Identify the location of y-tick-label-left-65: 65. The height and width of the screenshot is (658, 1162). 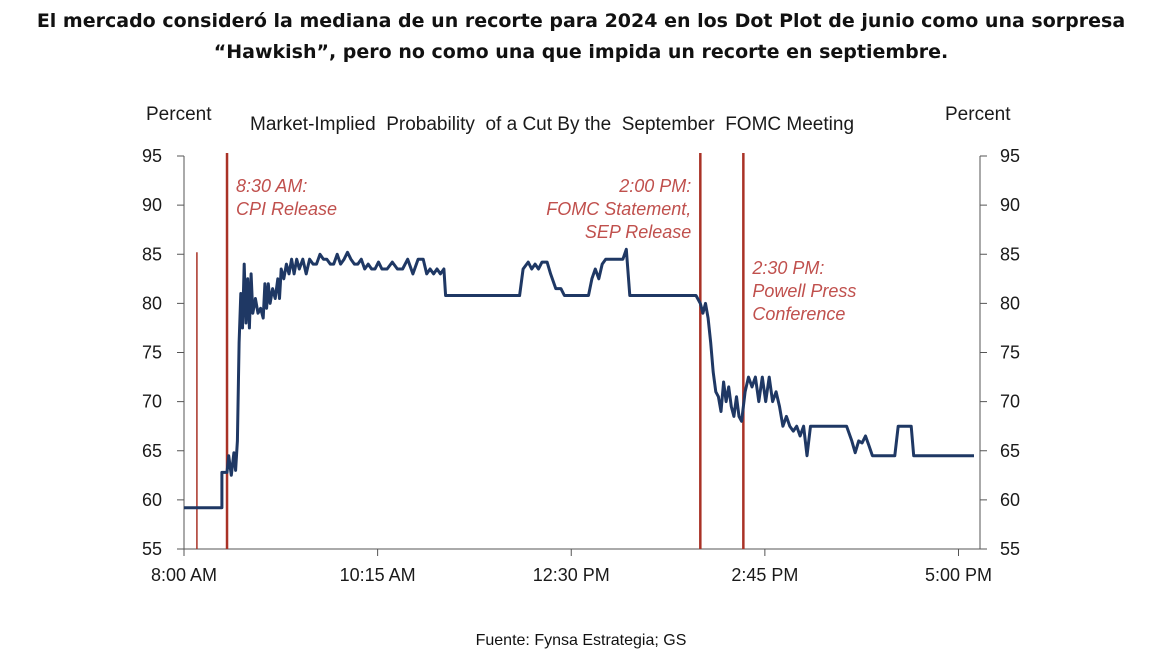
(152, 451).